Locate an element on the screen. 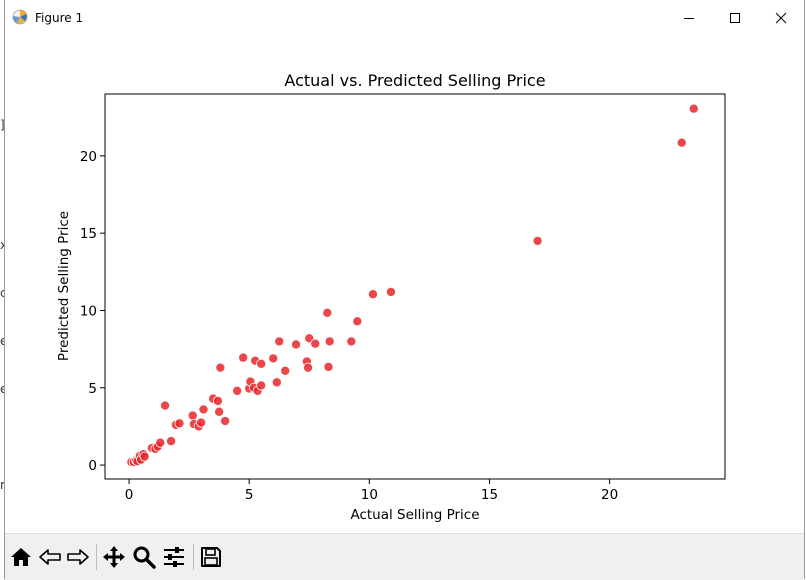 The height and width of the screenshot is (580, 806). x-tick-label: 20 is located at coordinates (609, 495).